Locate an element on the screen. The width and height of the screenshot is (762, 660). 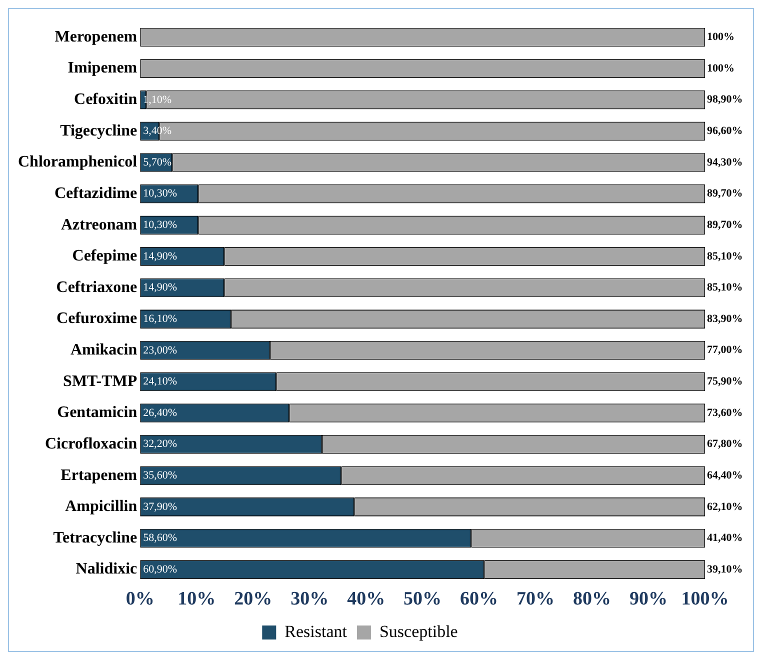
y-tick-label: Cefepime is located at coordinates (105, 256).